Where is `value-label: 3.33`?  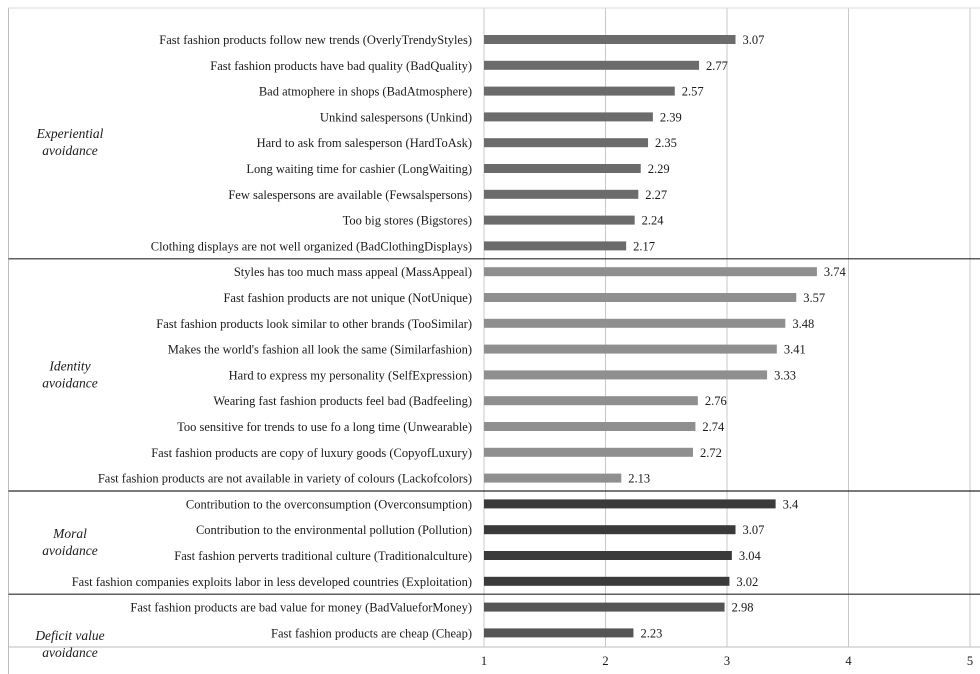 value-label: 3.33 is located at coordinates (785, 375).